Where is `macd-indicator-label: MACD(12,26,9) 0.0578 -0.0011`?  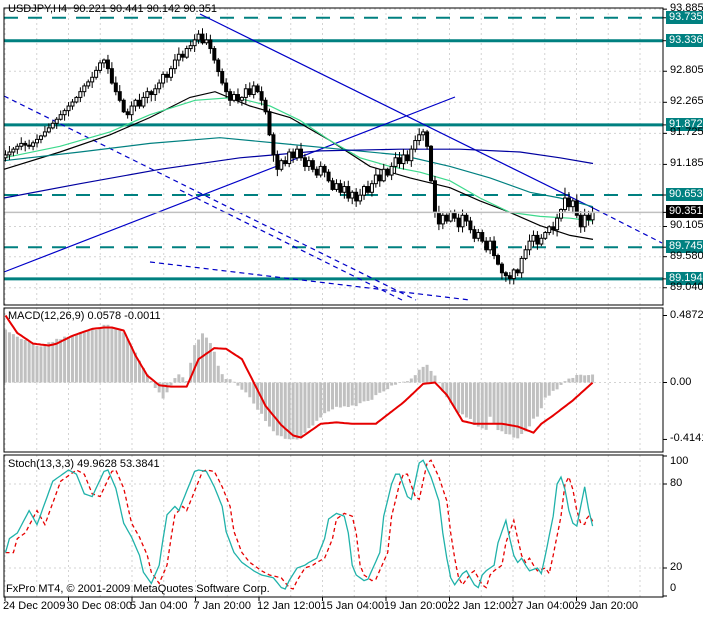
macd-indicator-label: MACD(12,26,9) 0.0578 -0.0011 is located at coordinates (84, 316).